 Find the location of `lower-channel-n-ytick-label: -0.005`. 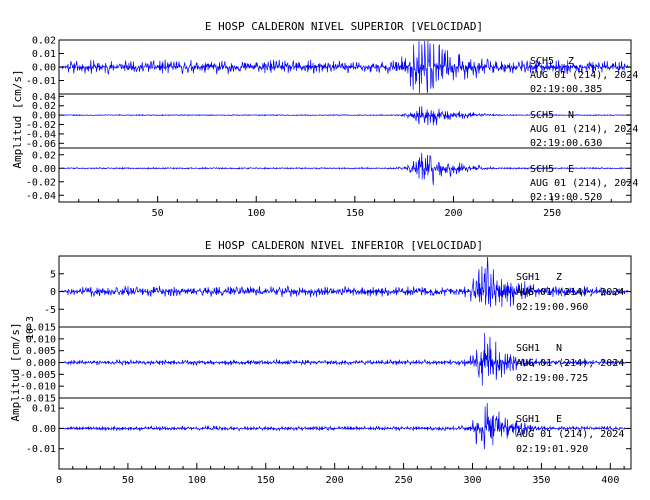

lower-channel-n-ytick-label: -0.005 is located at coordinates (38, 375).